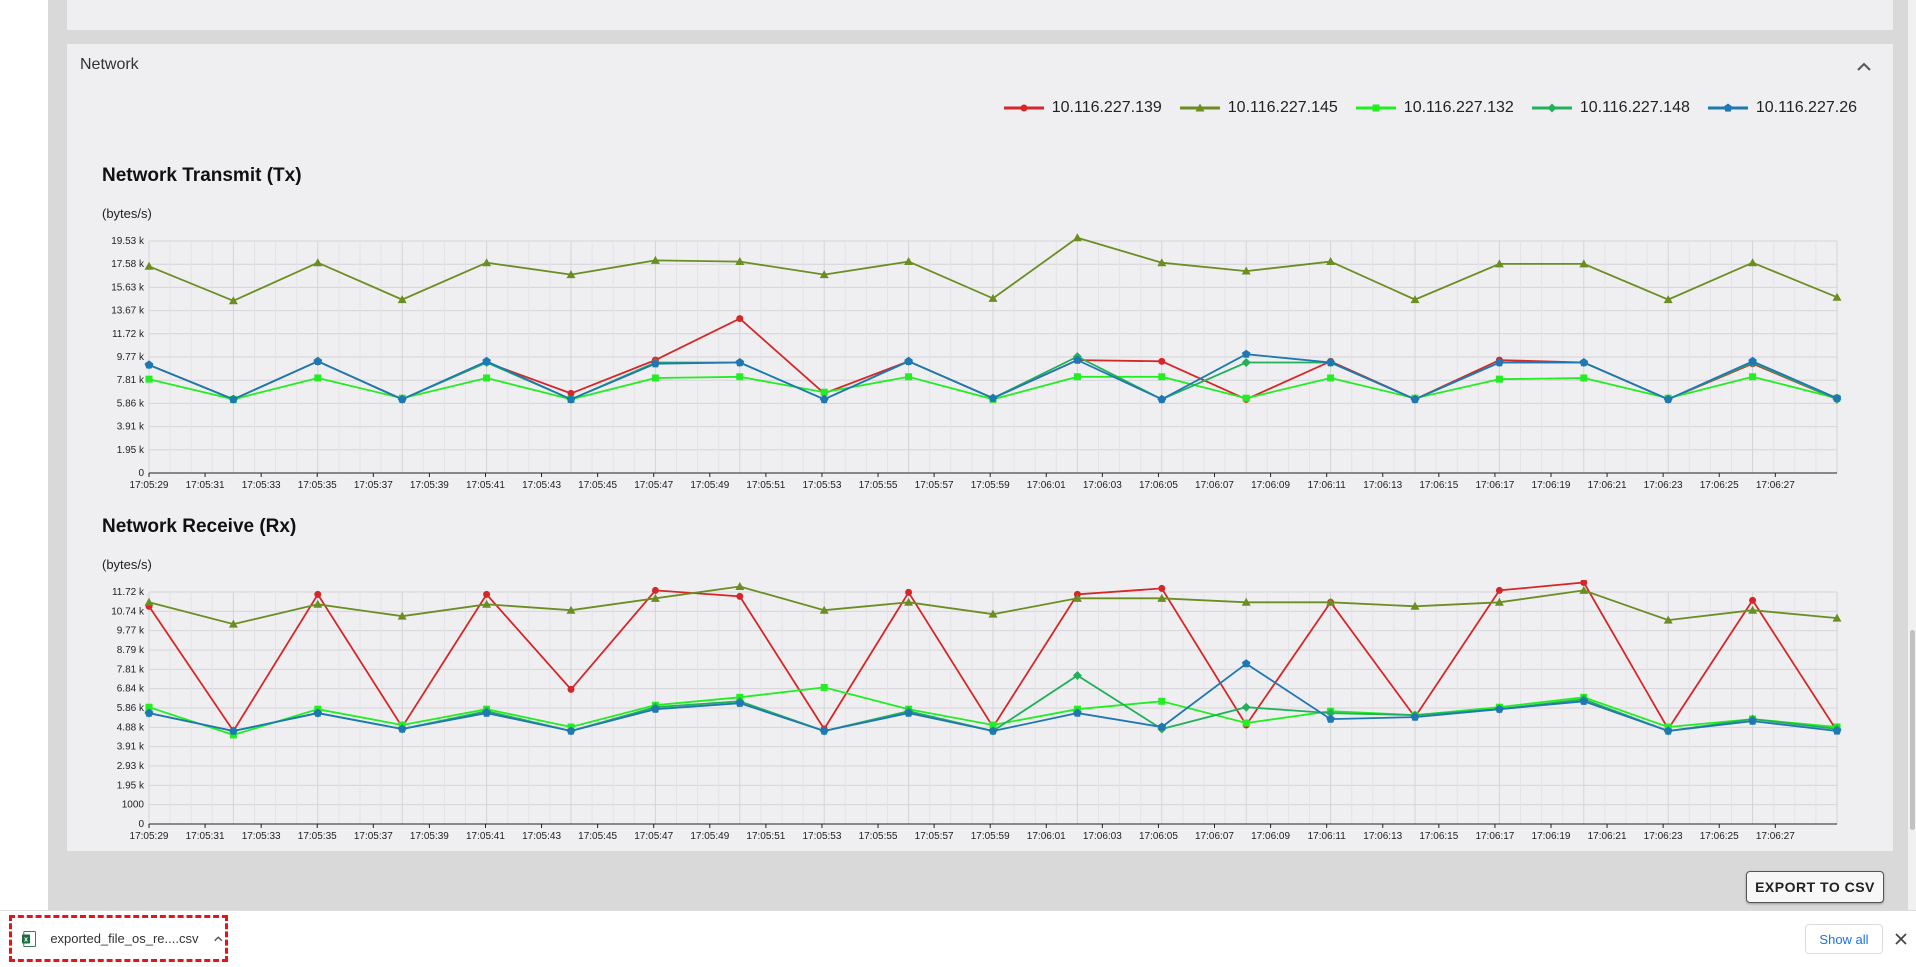 The height and width of the screenshot is (967, 1916). I want to click on y-tick-label: 19.53 k, so click(128, 241).